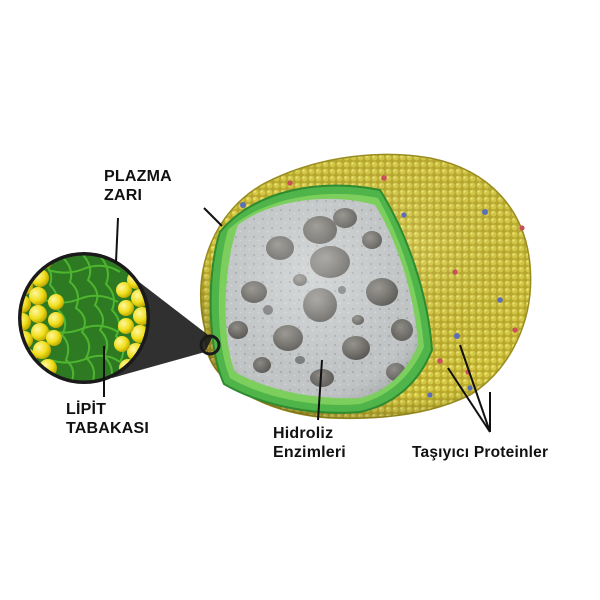 Image resolution: width=600 pixels, height=600 pixels. I want to click on lipid-layer-label-line-1: LİPİT, so click(86, 409).